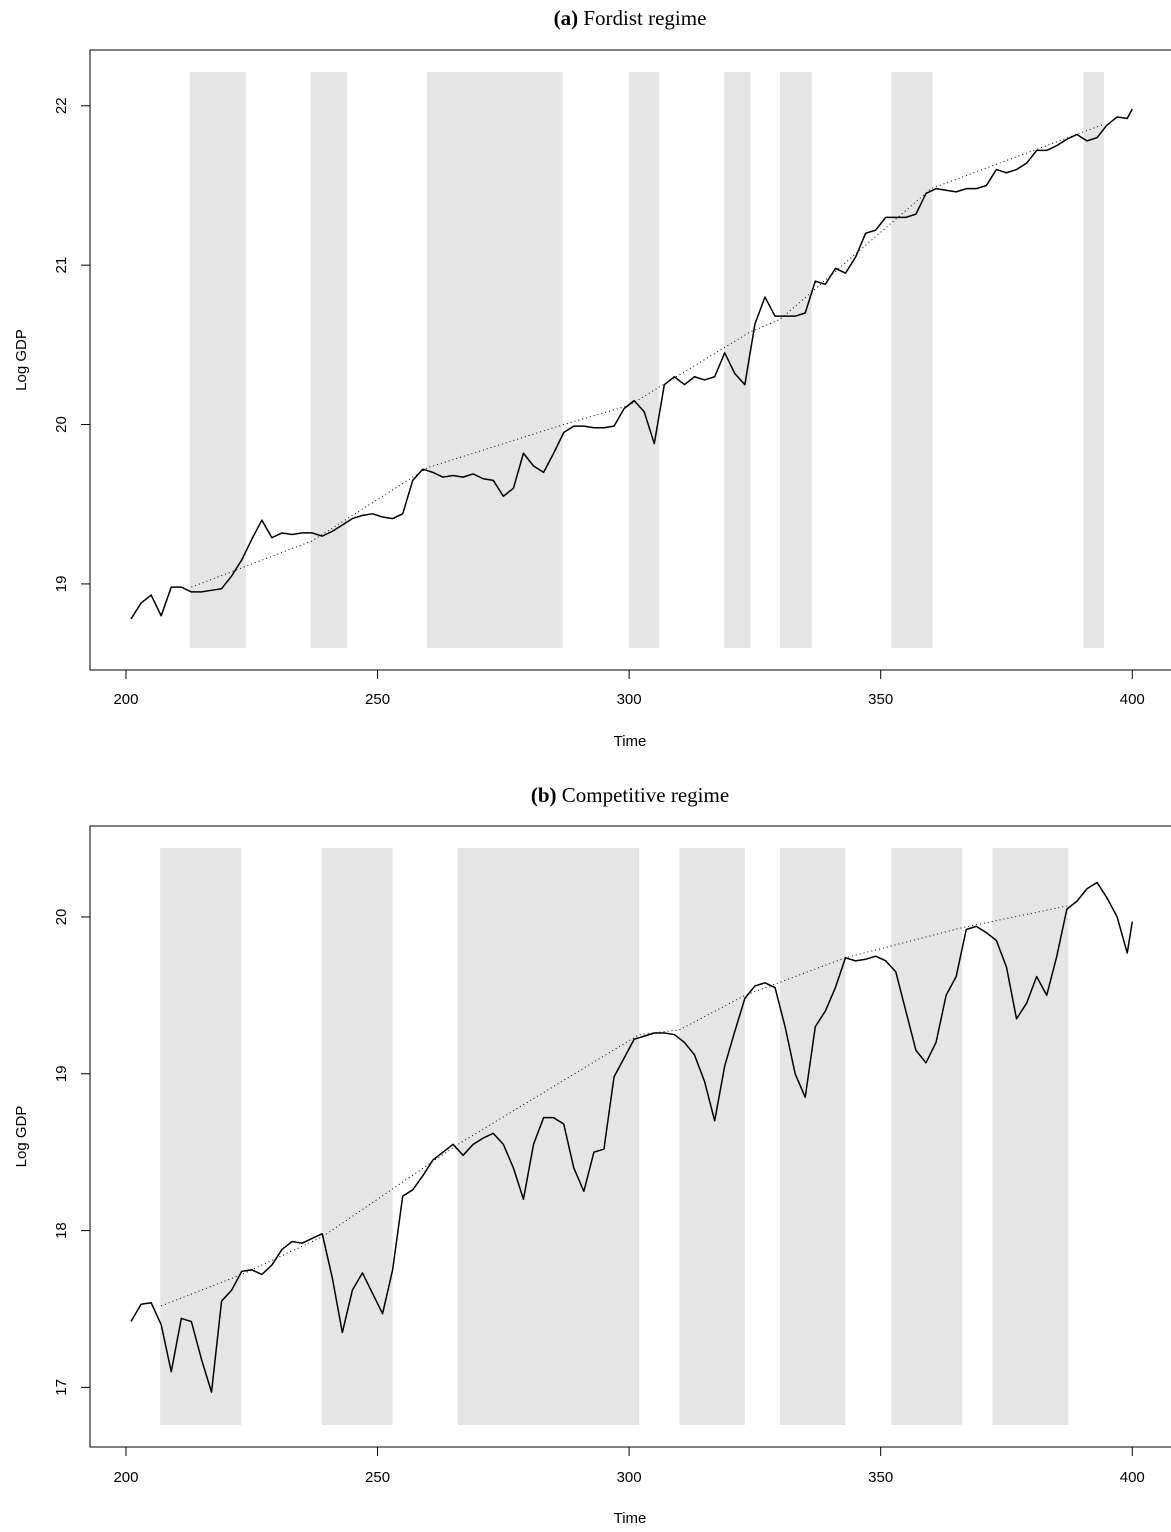  I want to click on panel-title: (a) Fordist regime, so click(630, 18).